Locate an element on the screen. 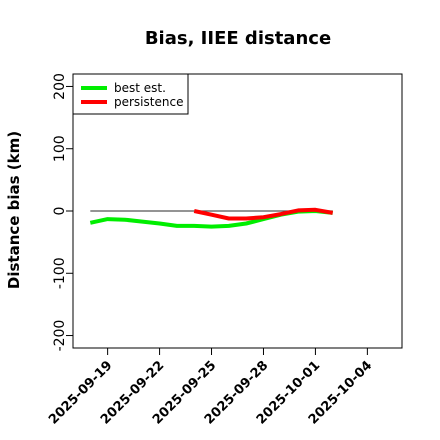 This screenshot has width=440, height=440. y-tick-label: -100 is located at coordinates (60, 273).